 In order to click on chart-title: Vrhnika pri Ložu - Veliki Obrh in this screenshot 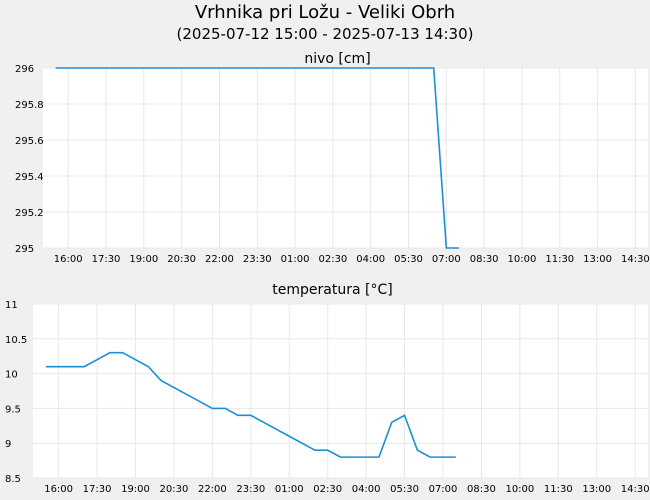, I will do `click(325, 12)`.